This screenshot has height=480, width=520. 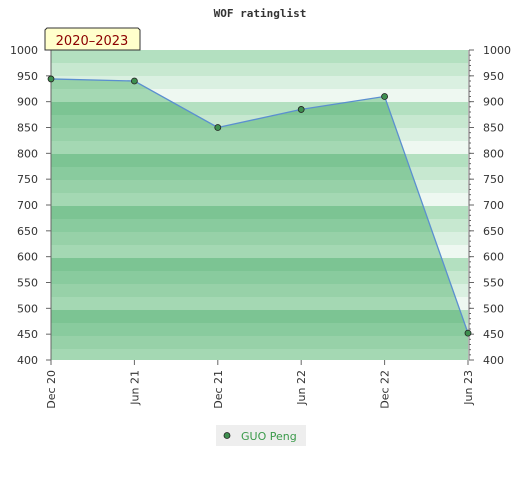 I want to click on y-tick-label-right: 400, so click(x=493, y=360).